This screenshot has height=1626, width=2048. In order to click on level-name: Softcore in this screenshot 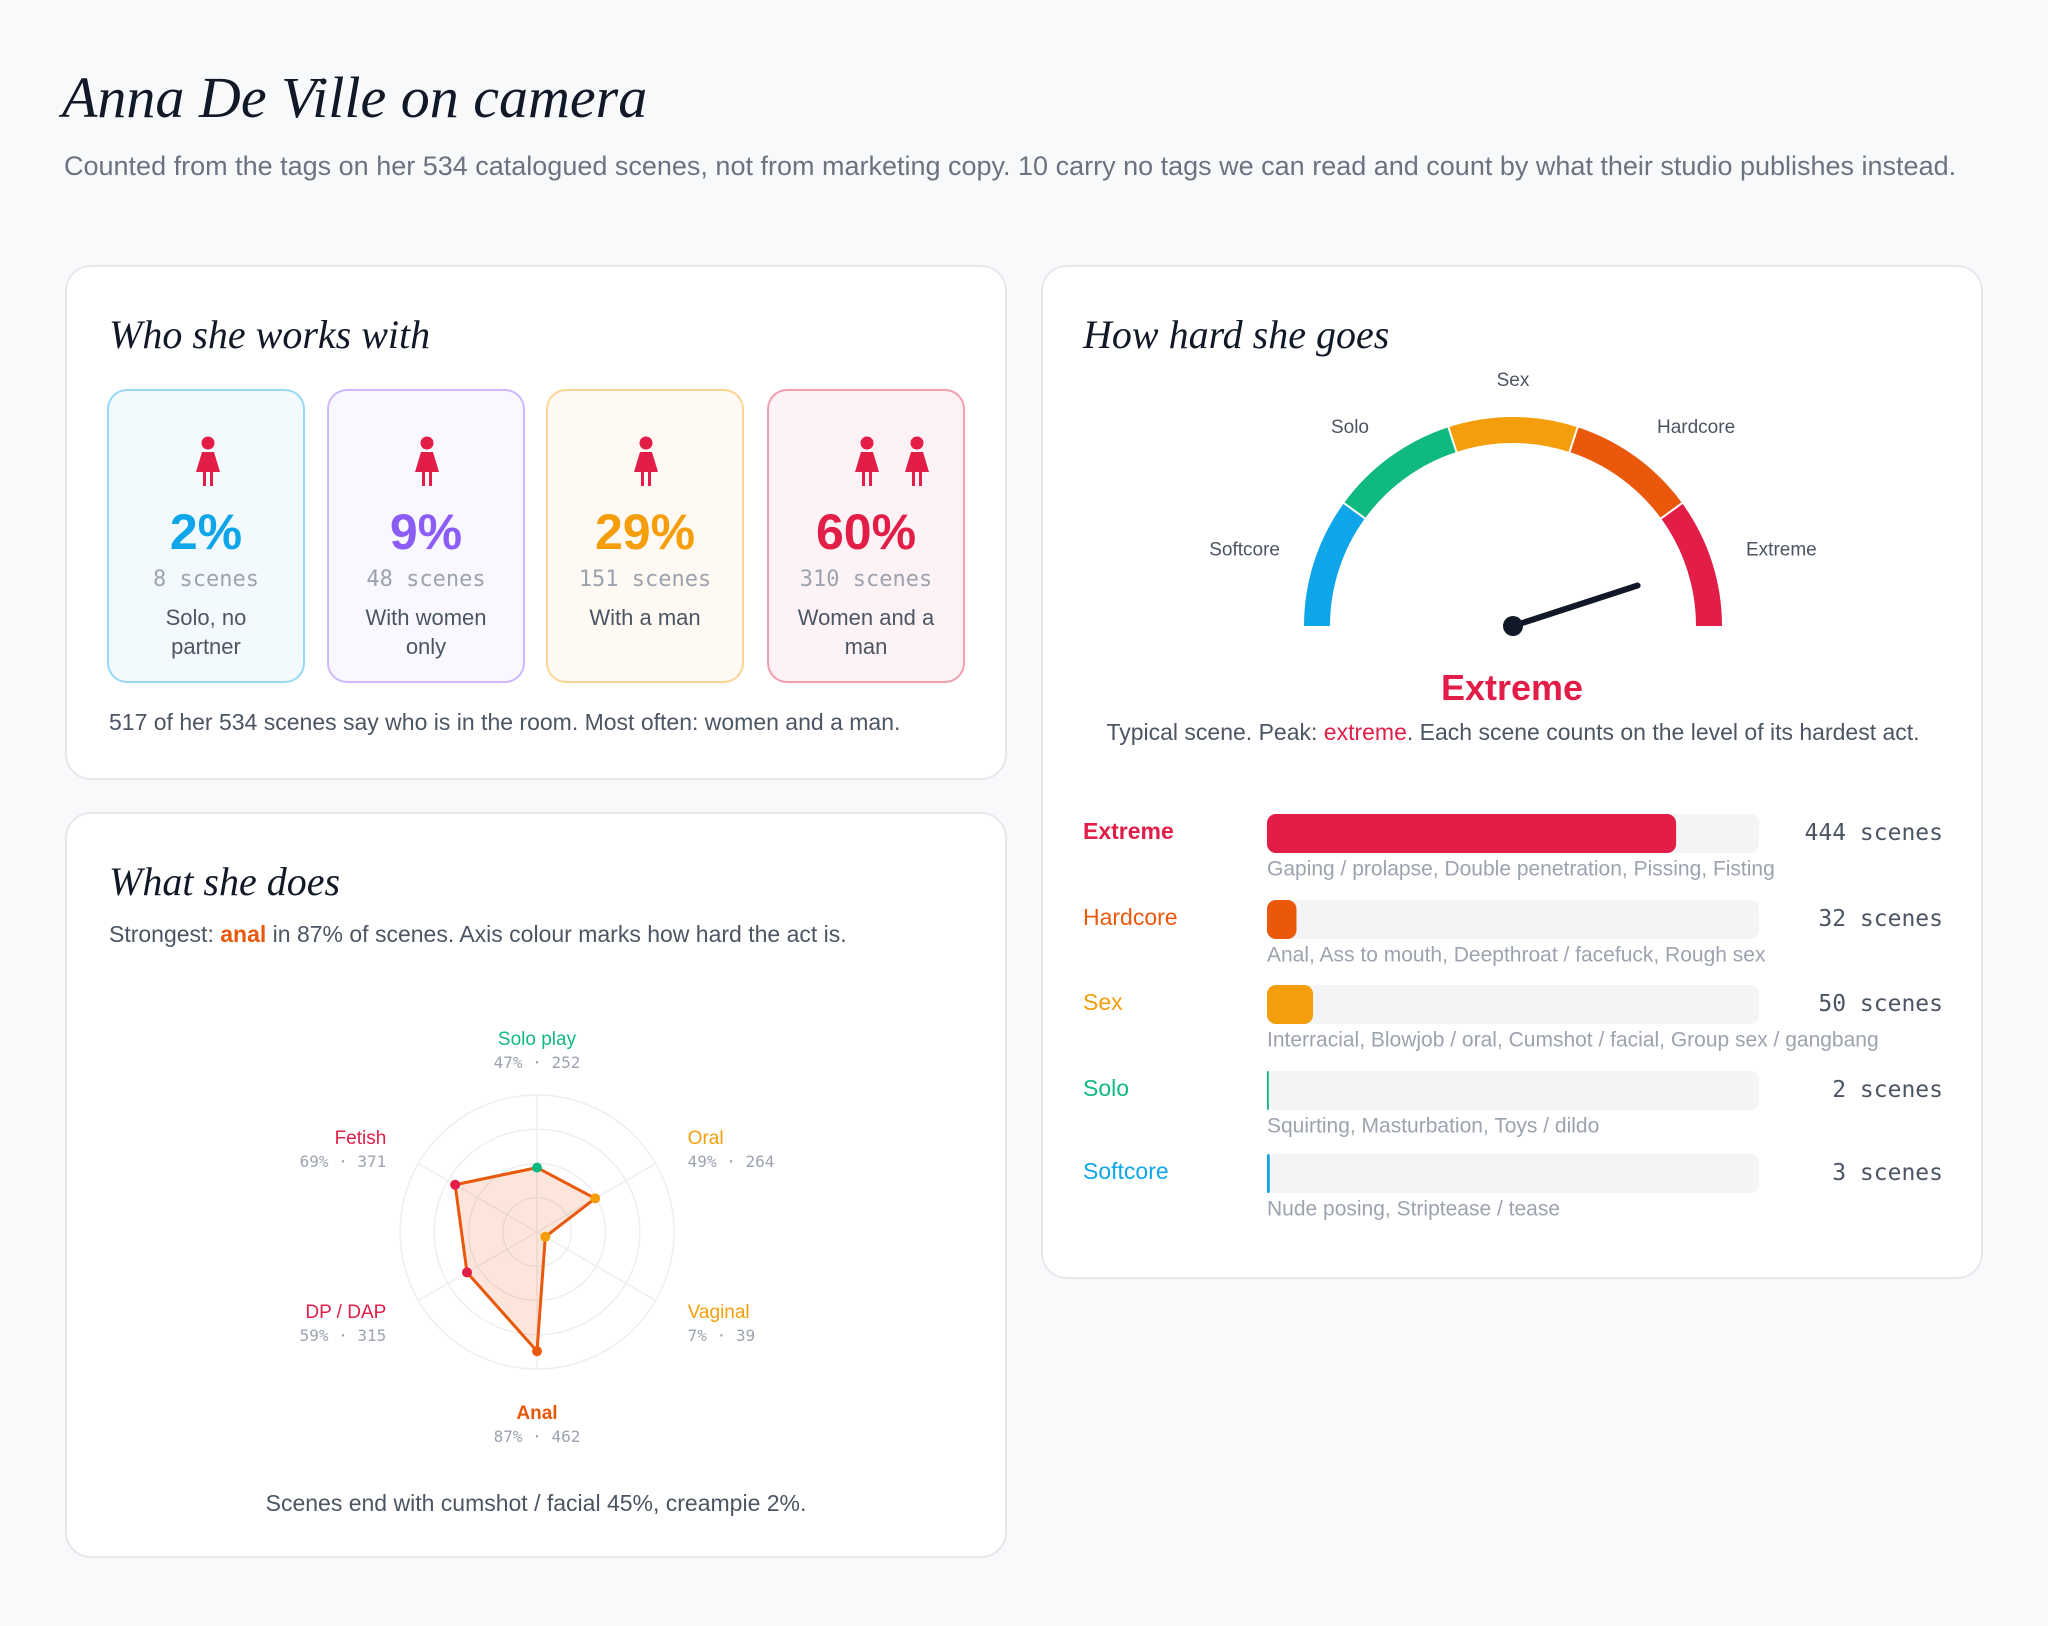, I will do `click(1126, 1171)`.